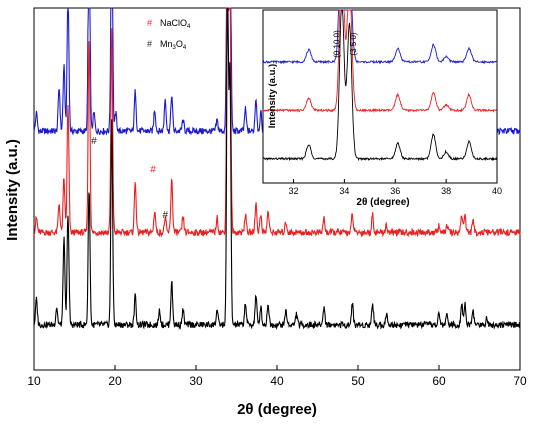  Describe the element at coordinates (129, 178) in the screenshot. I see `main-peak-annotations: # # #` at that location.